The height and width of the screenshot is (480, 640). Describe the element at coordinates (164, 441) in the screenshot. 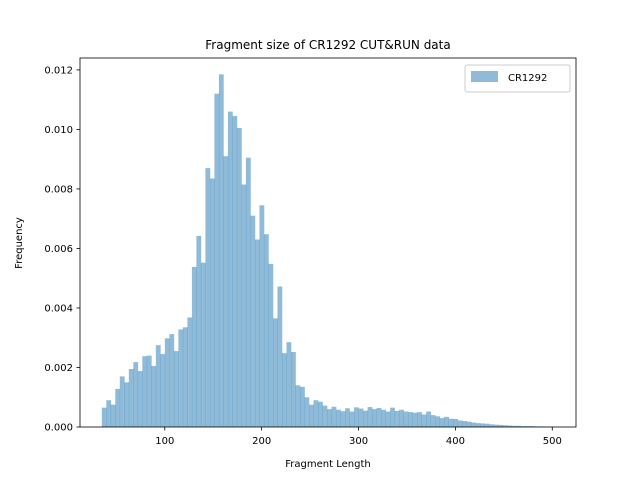

I see `x-tick-label: 100` at that location.